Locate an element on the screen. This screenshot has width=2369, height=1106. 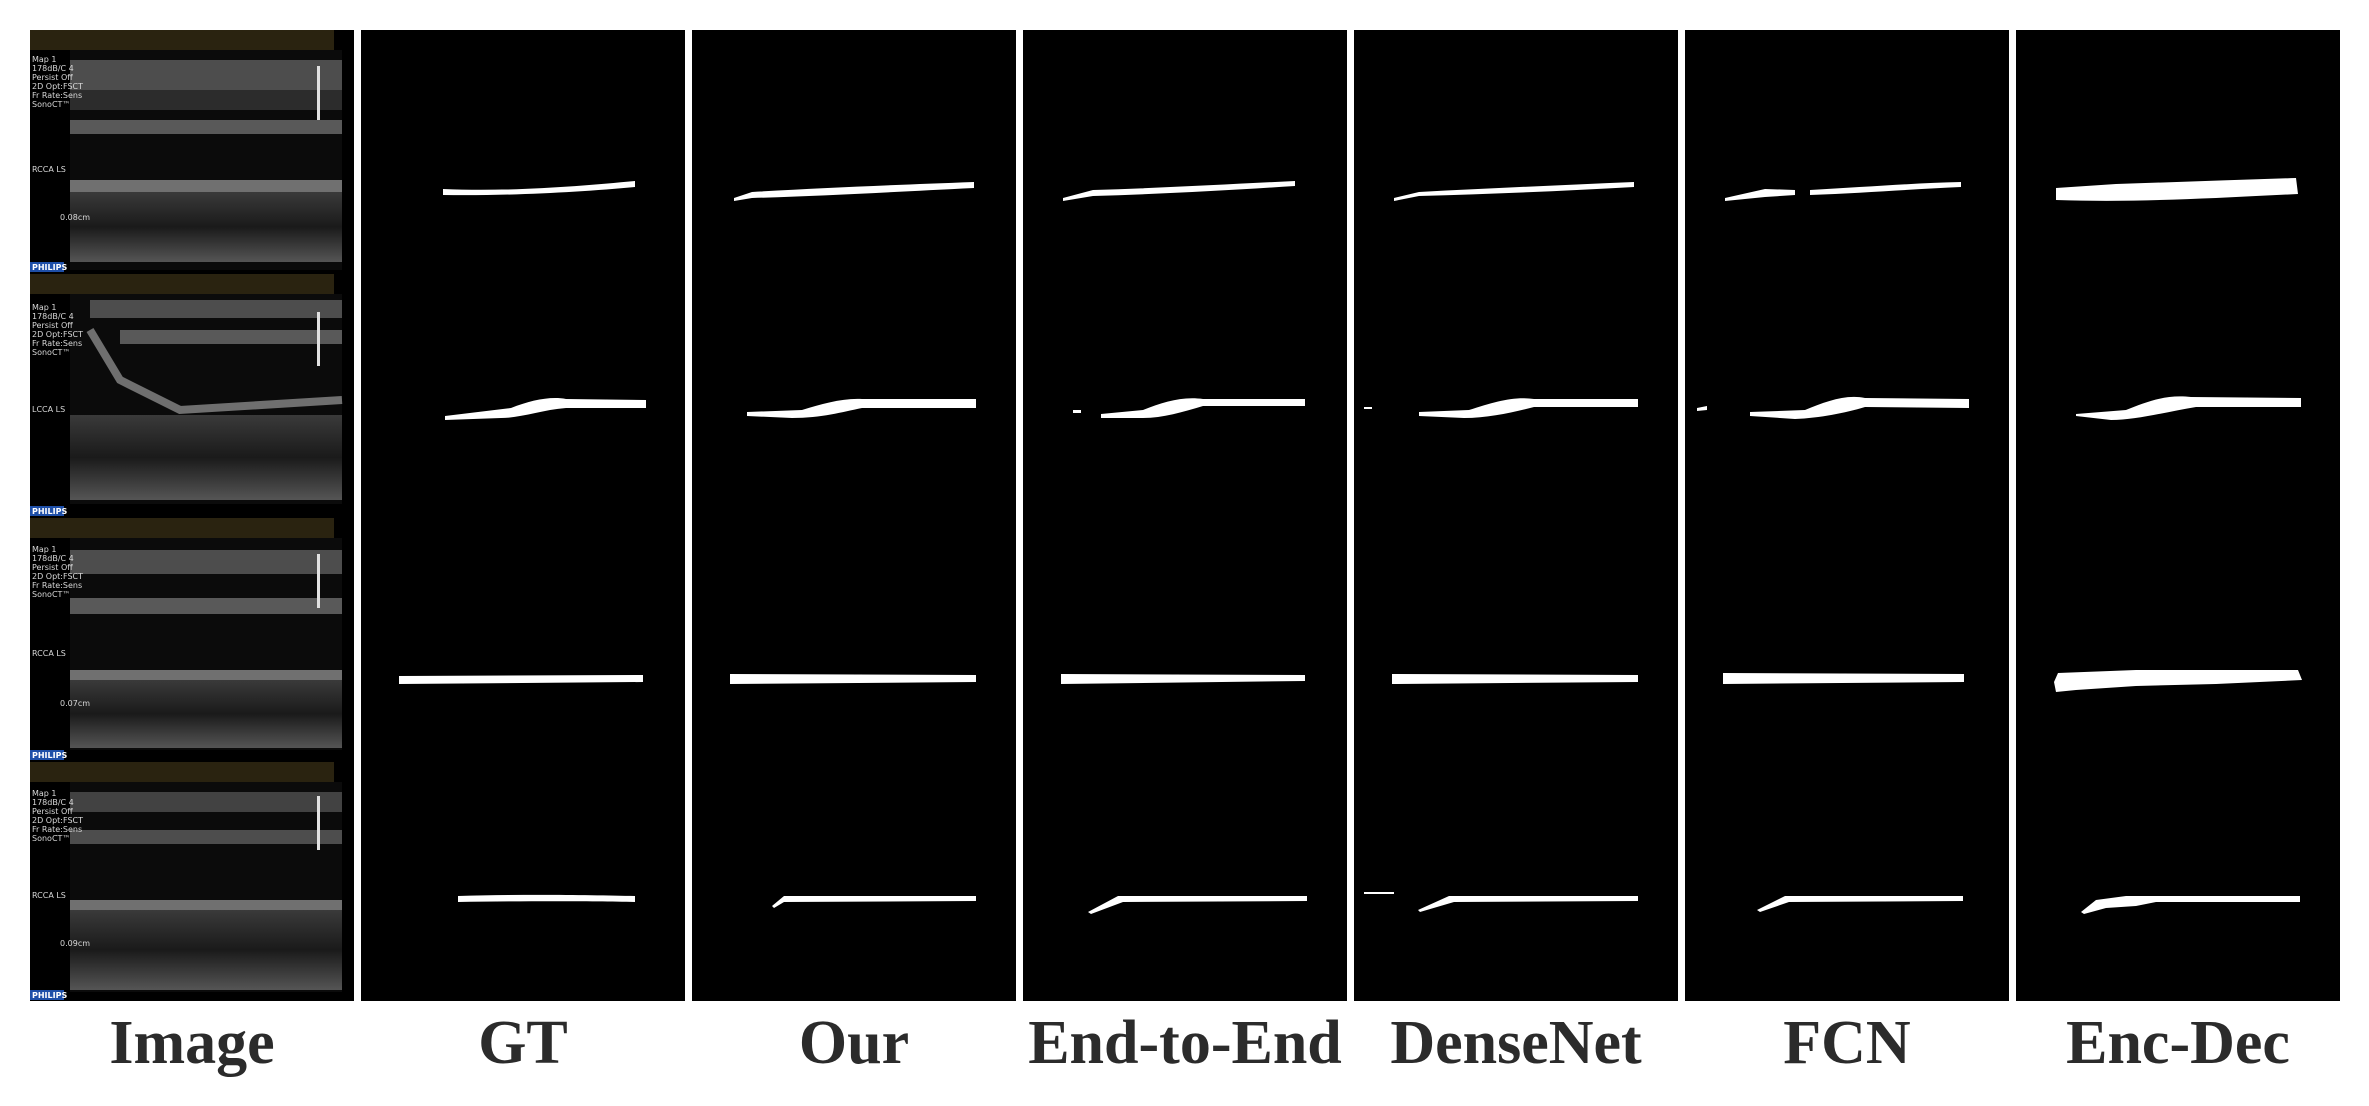
vessel-label: LCCA LS is located at coordinates (48, 409).